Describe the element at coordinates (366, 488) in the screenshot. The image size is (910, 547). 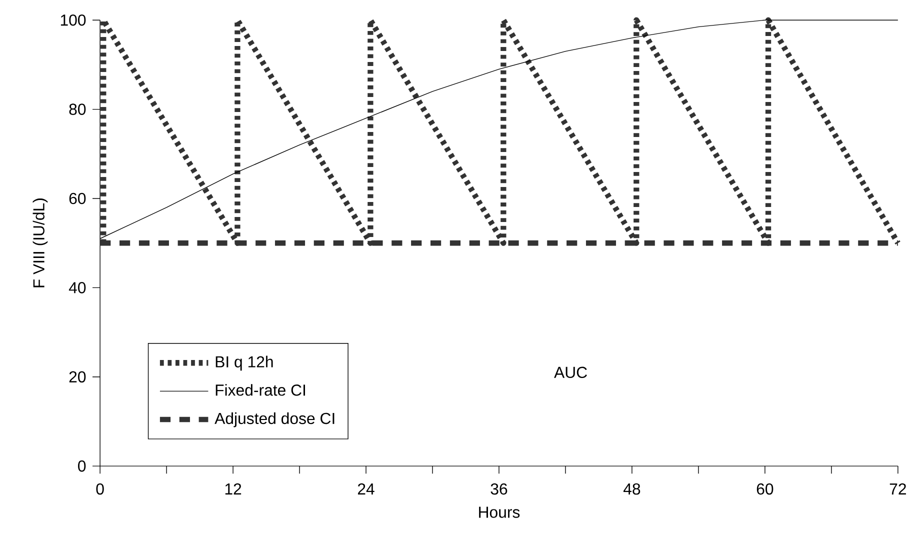
I see `x-tick-label: 24` at that location.